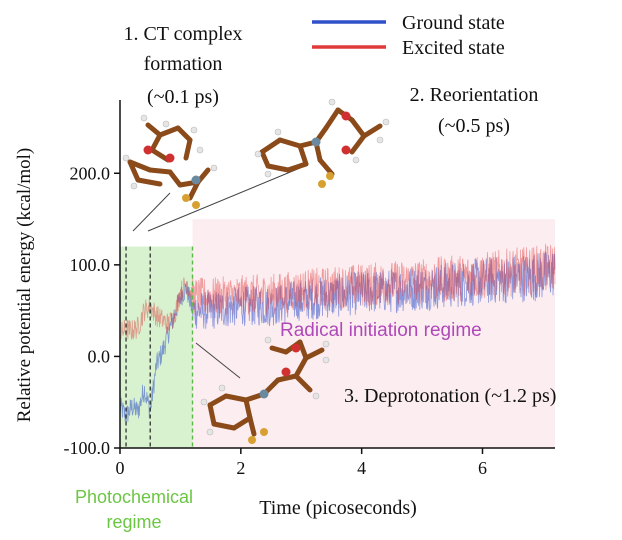  Describe the element at coordinates (87, 448) in the screenshot. I see `y-tick-label: -100.0` at that location.